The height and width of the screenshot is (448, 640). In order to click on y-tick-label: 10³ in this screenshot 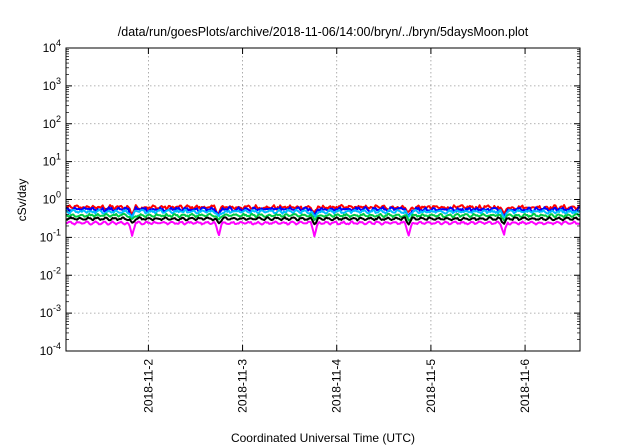, I will do `click(52, 84)`.